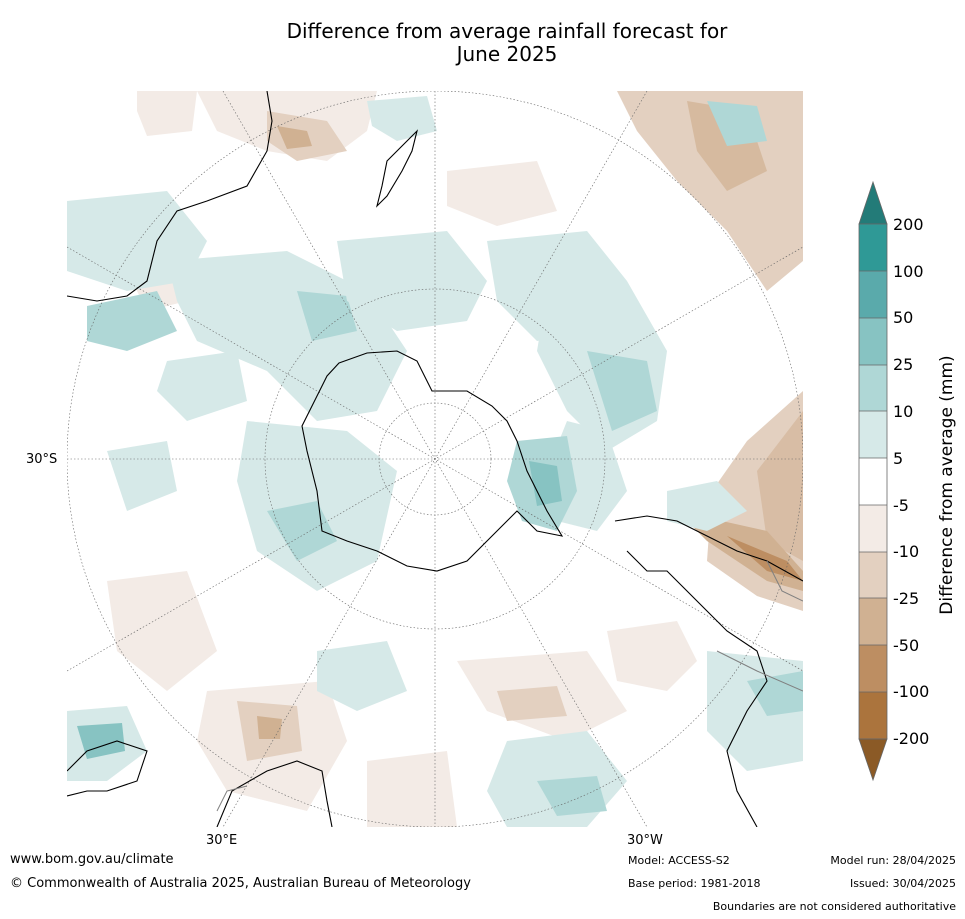 The image size is (965, 919). I want to click on colorbar-tick: 50, so click(903, 317).